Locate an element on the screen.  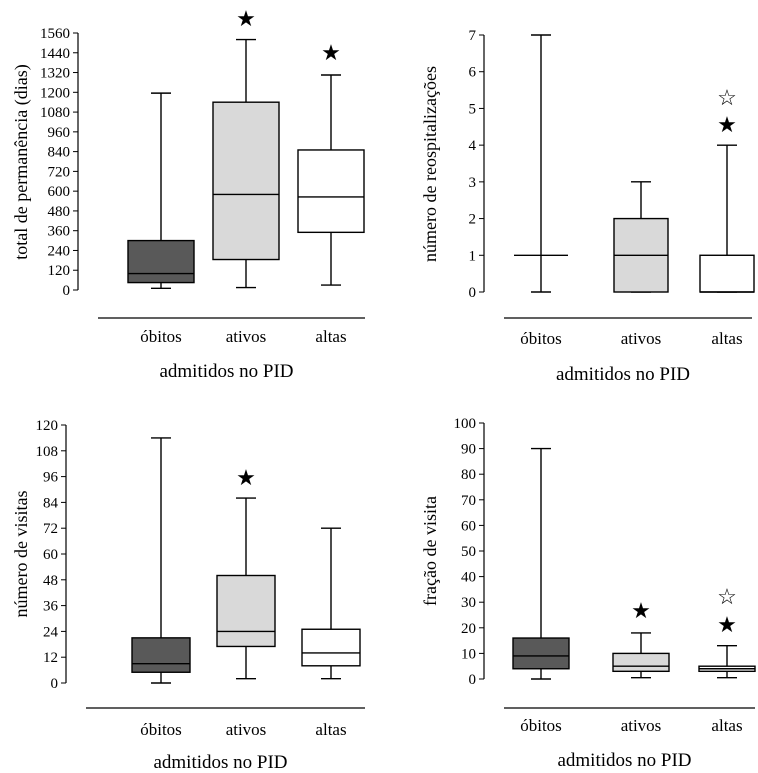
y-tick-label: 360 is located at coordinates (59, 232).